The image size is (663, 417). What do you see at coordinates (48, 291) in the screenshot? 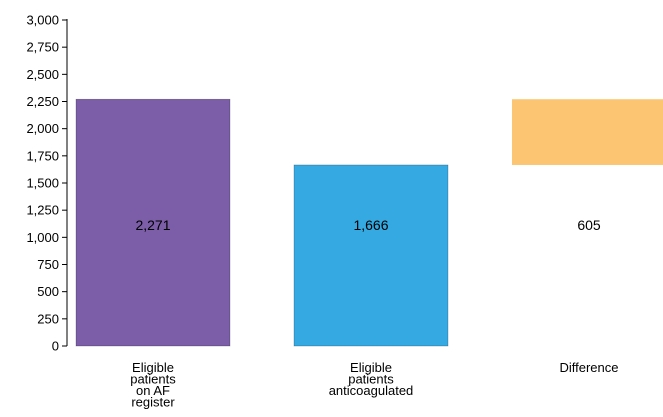
I see `y-tick-label: 500` at bounding box center [48, 291].